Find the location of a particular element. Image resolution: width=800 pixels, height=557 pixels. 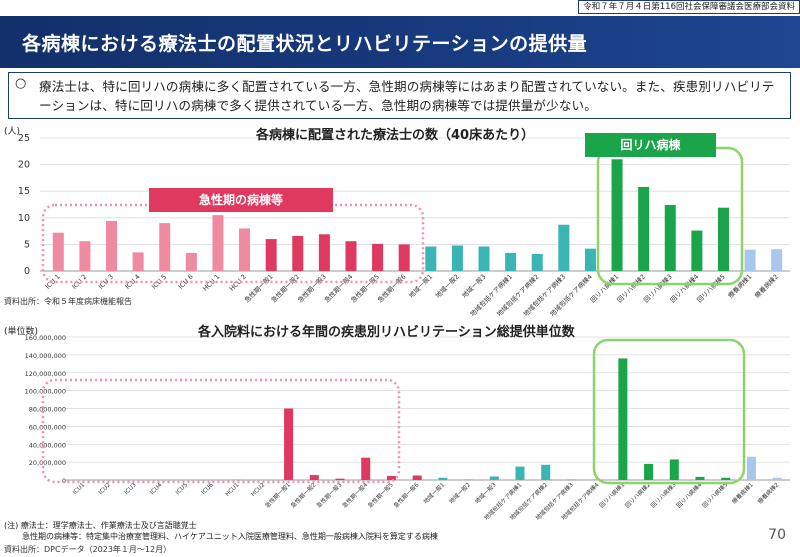

chart1-category-label: 地域一般2 is located at coordinates (447, 286).